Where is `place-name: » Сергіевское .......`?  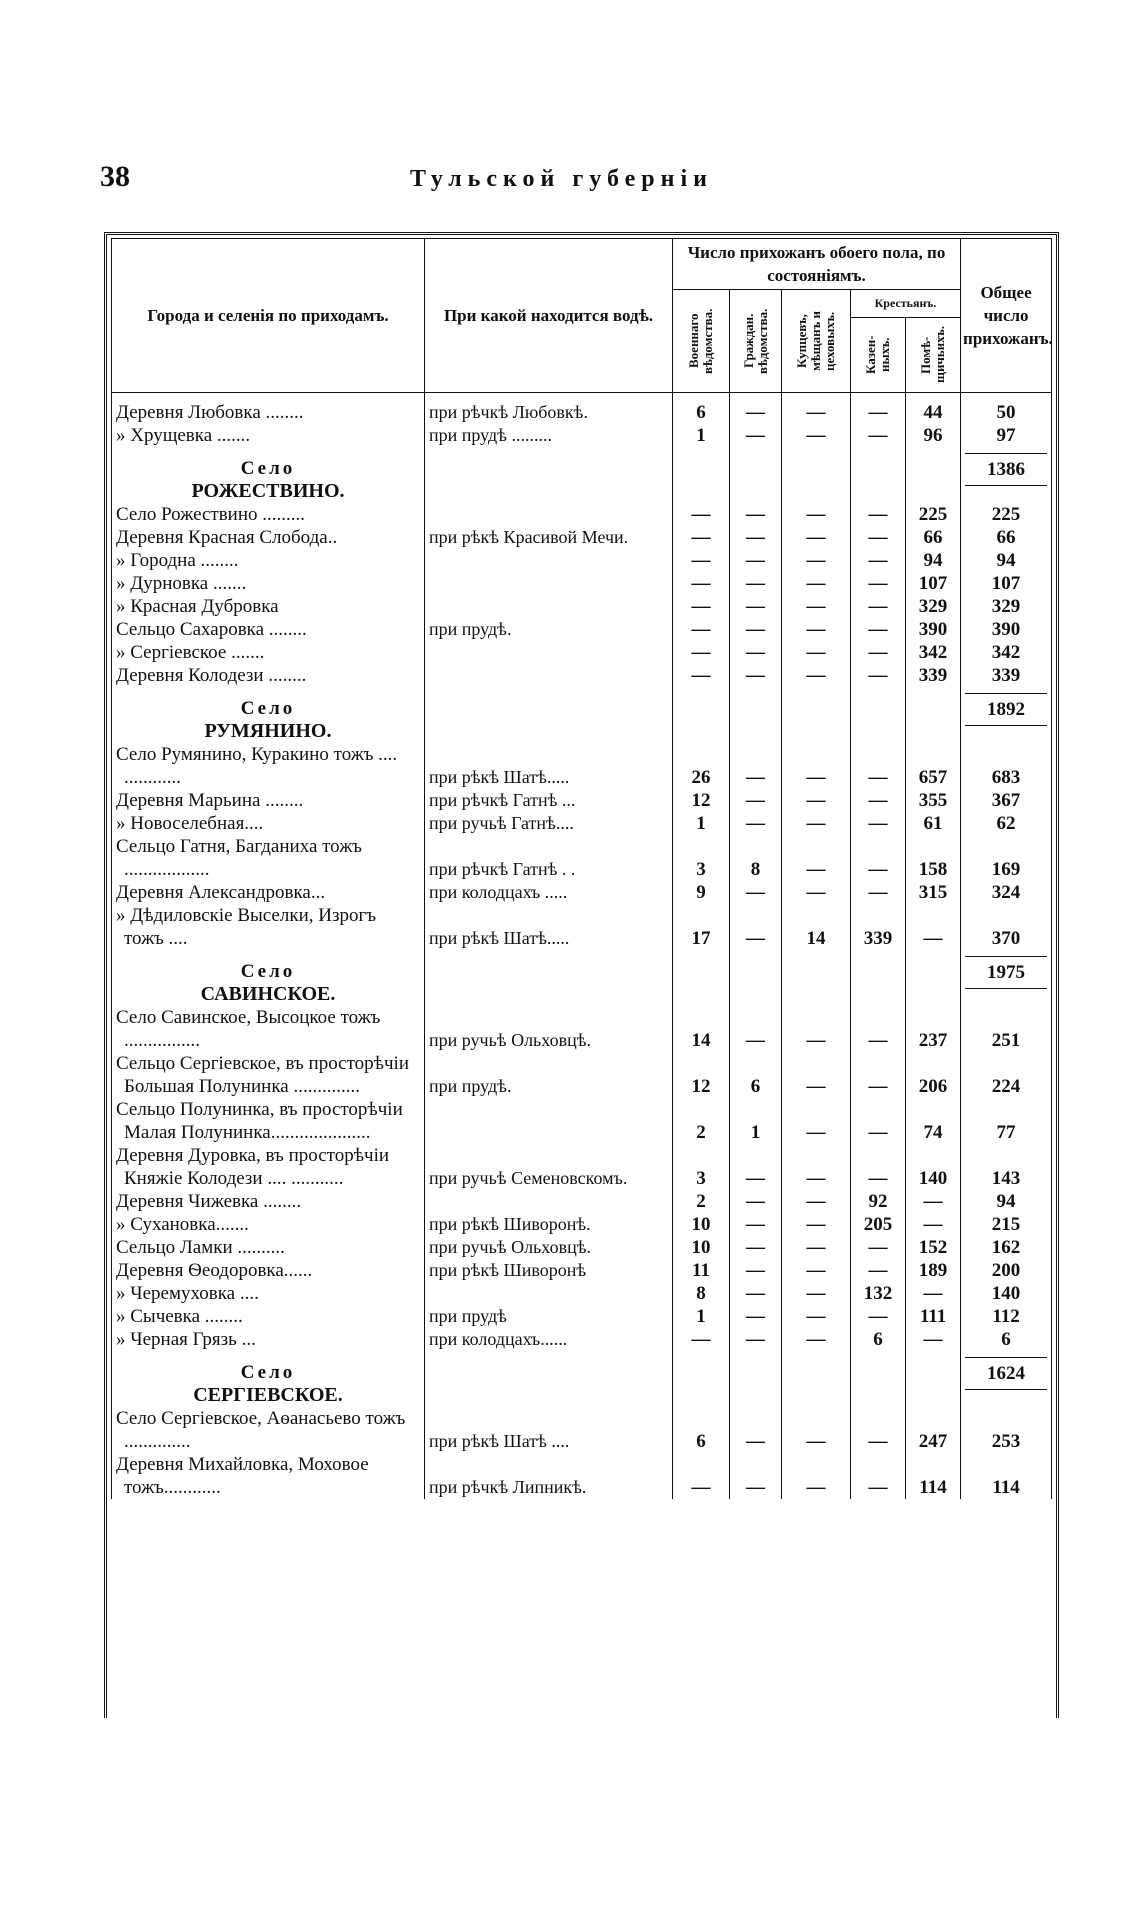 place-name: » Сергіевское ....... is located at coordinates (268, 652).